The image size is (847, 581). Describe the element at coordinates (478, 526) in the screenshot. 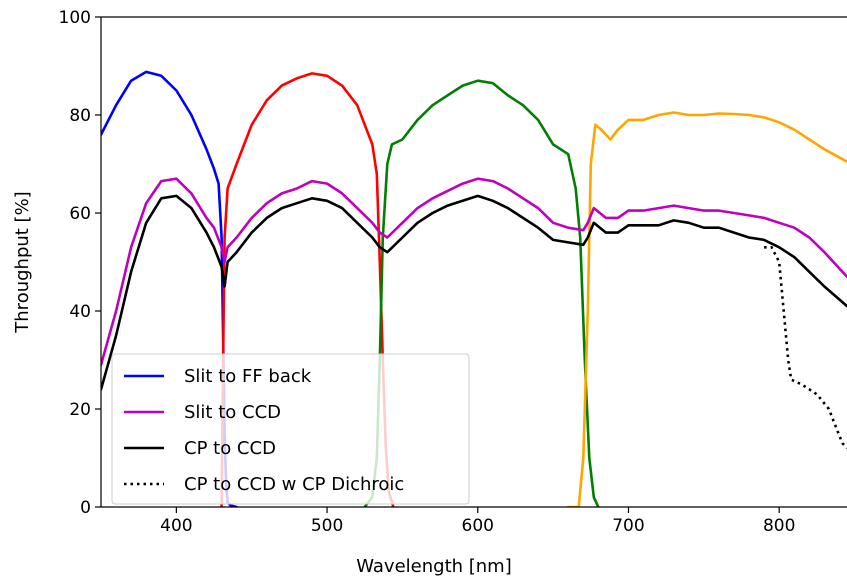

I see `x-tick-label: 600` at that location.